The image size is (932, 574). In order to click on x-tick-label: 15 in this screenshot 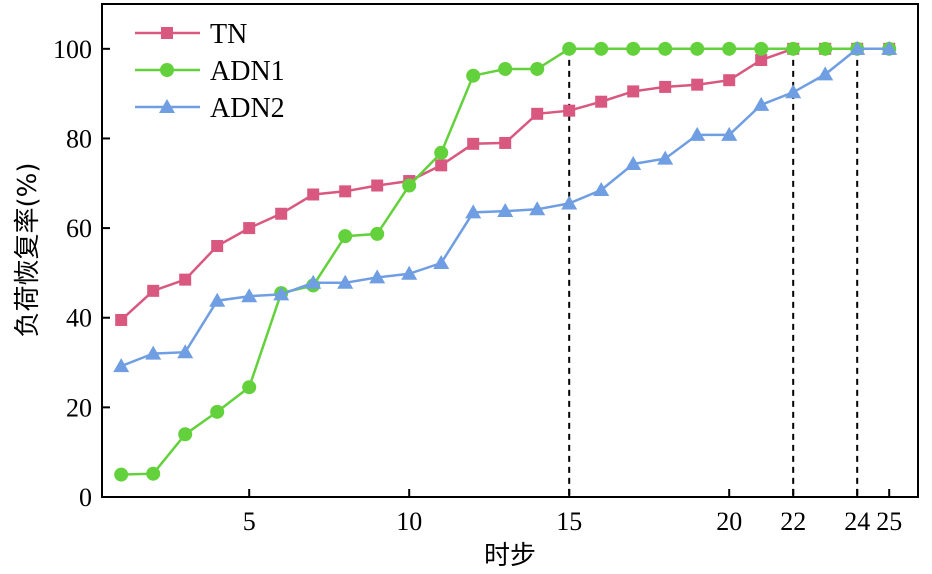, I will do `click(569, 521)`.